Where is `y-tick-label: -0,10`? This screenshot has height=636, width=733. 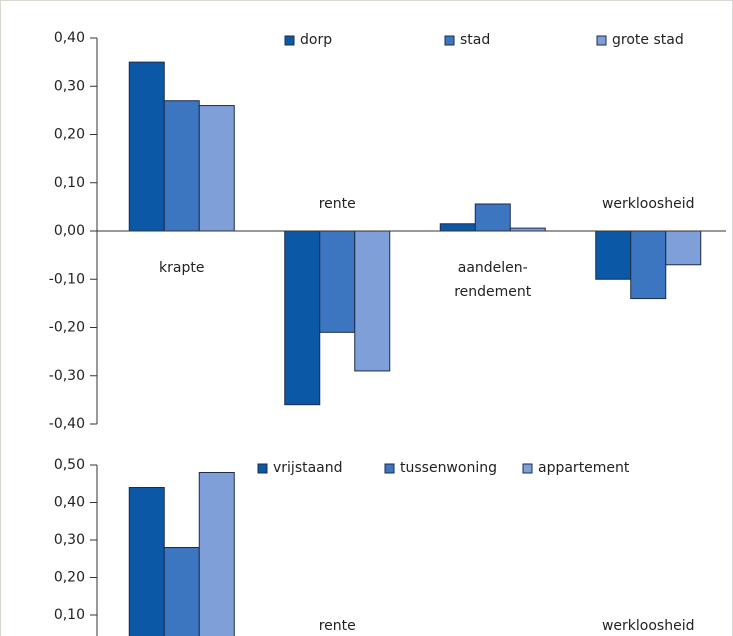
y-tick-label: -0,10 is located at coordinates (67, 279).